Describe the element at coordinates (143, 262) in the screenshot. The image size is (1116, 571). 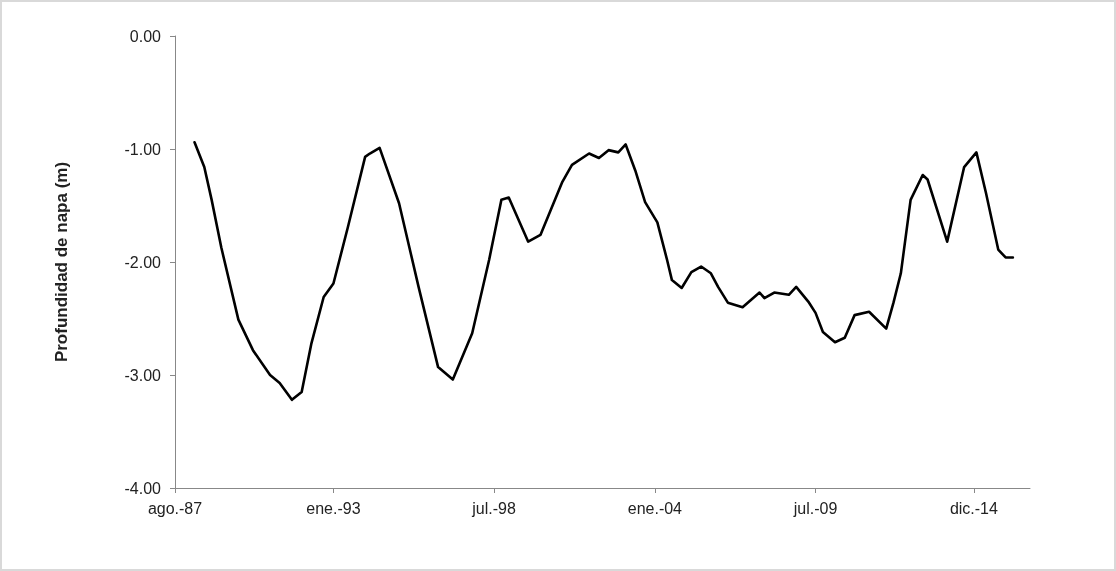
I see `y-tick-label: -2.00` at that location.